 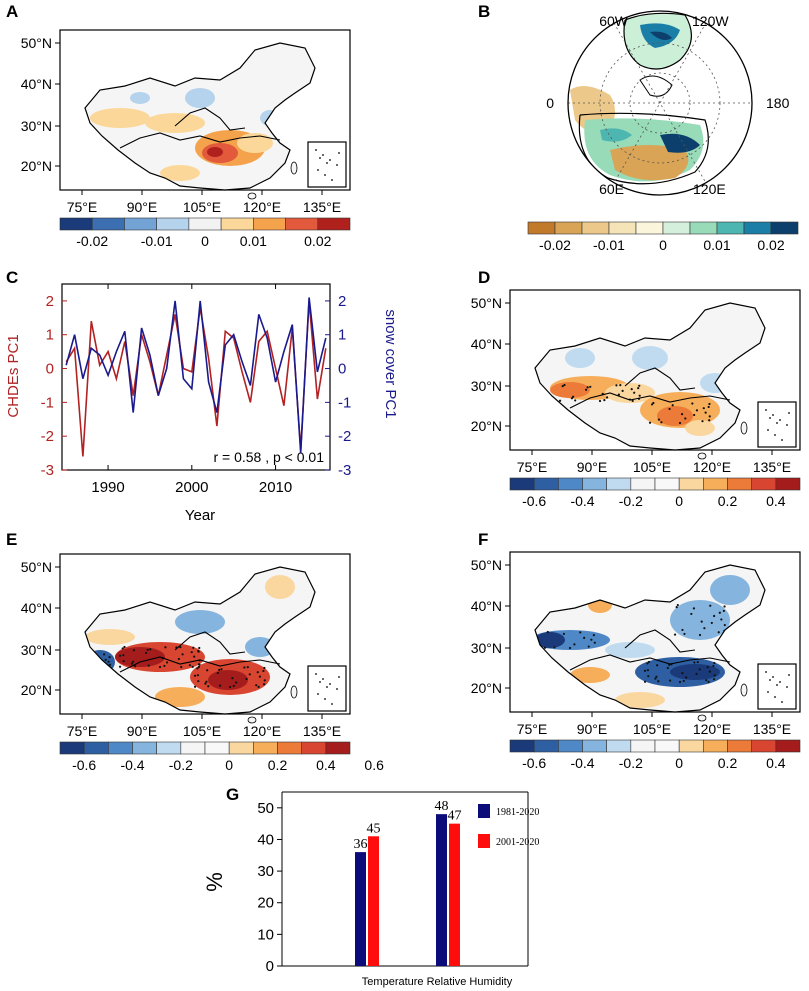 I want to click on xtick-label: 2010, so click(x=275, y=487).